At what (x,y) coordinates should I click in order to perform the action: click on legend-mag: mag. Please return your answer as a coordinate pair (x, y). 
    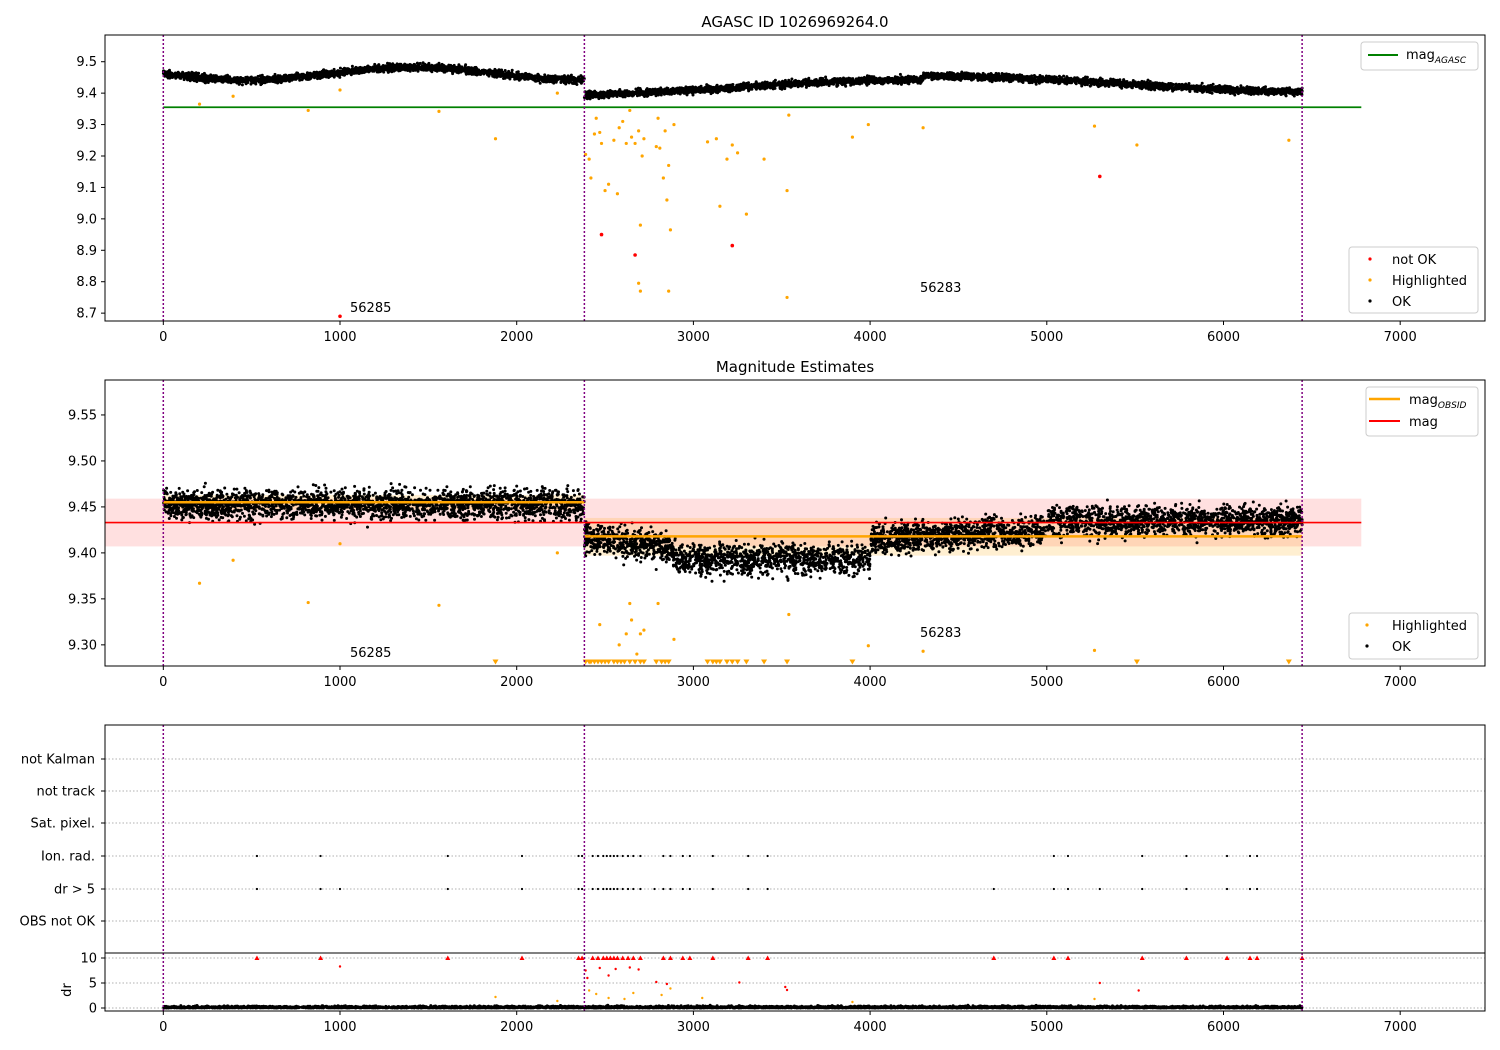
    Looking at the image, I should click on (1423, 422).